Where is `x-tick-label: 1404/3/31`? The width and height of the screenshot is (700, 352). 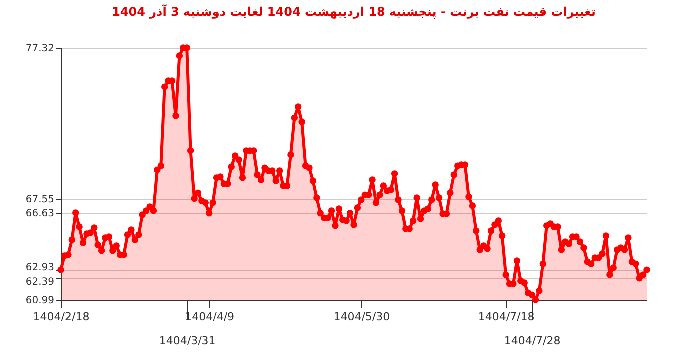
x-tick-label: 1404/3/31 is located at coordinates (187, 341).